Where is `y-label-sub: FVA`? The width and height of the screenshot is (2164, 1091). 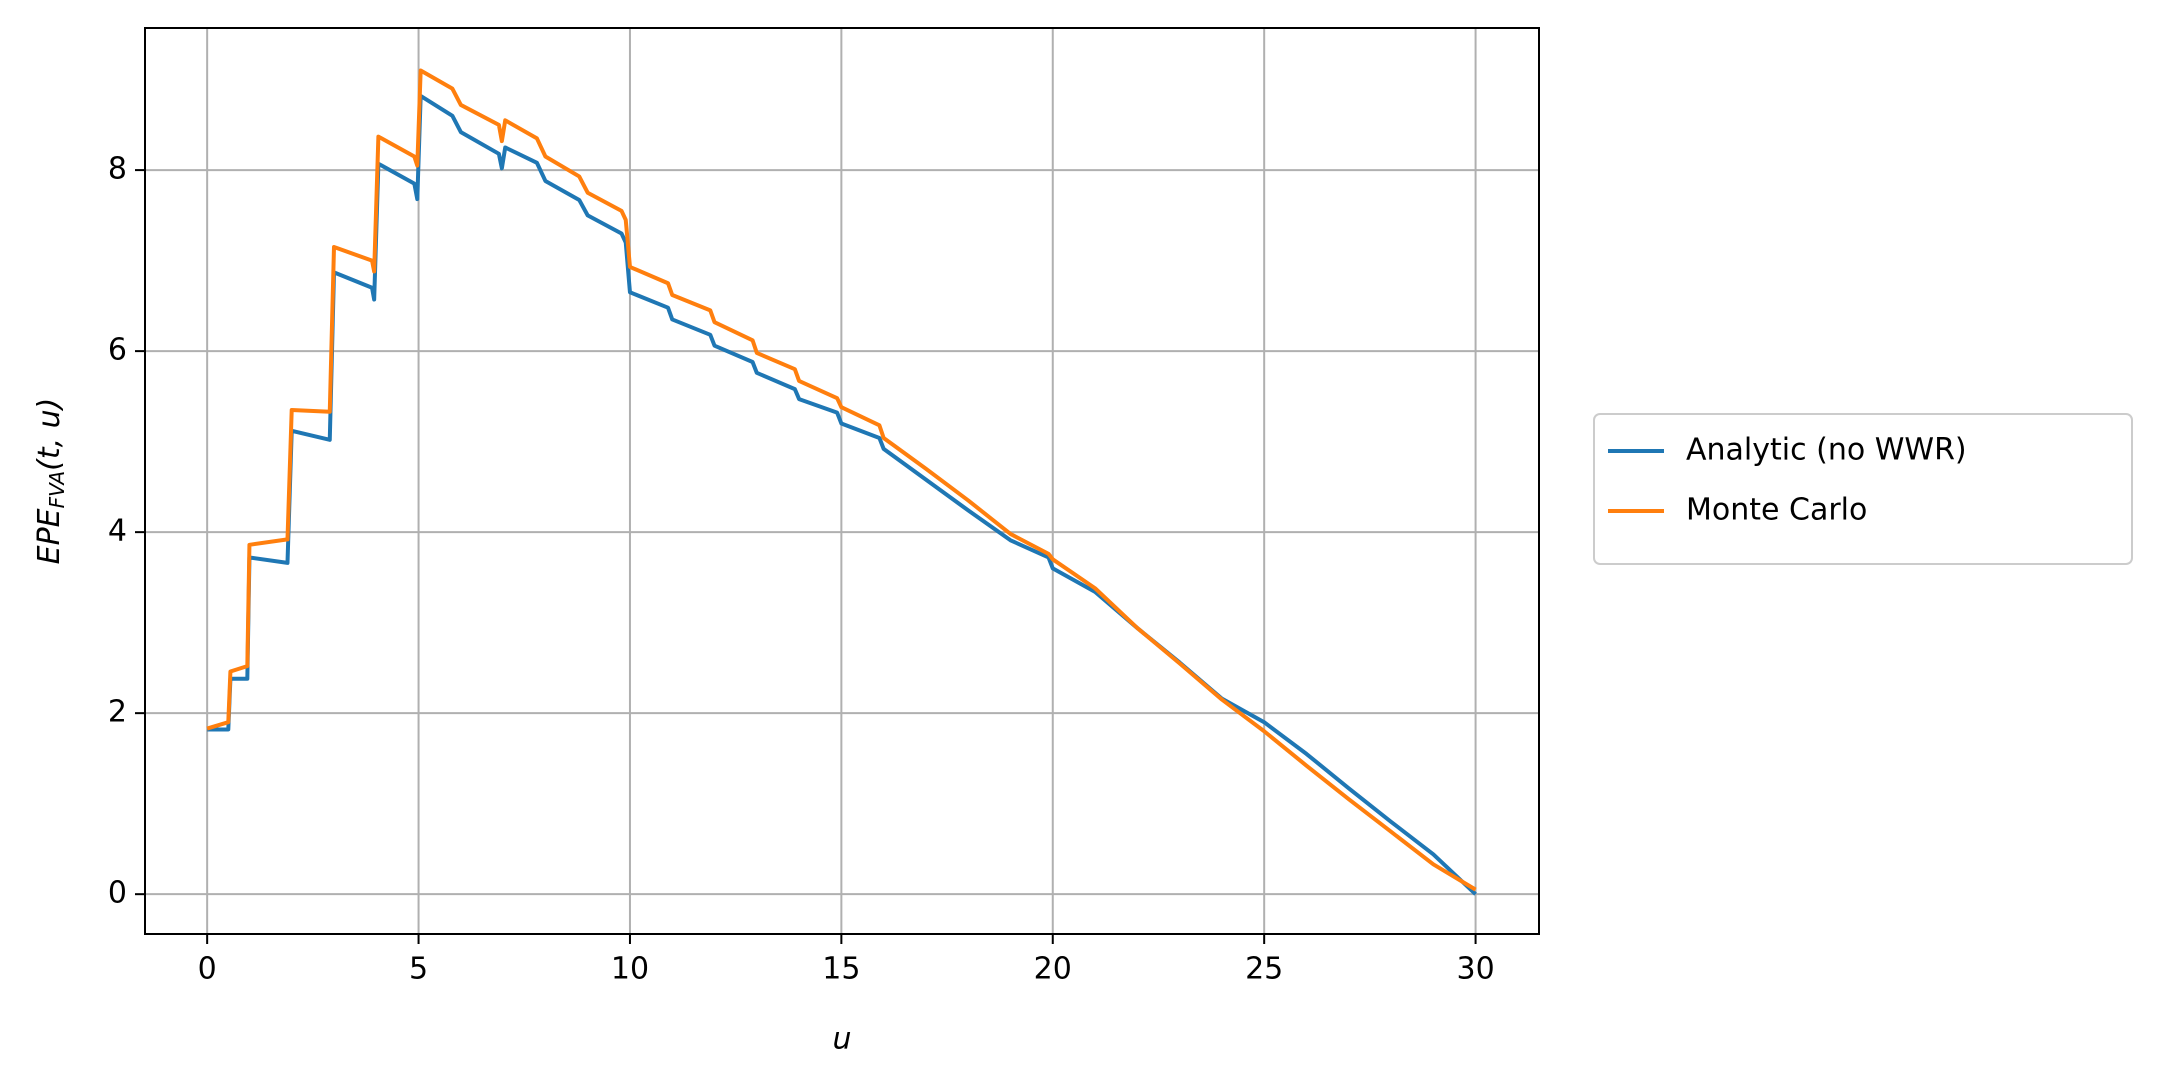
y-label-sub: FVA is located at coordinates (57, 490).